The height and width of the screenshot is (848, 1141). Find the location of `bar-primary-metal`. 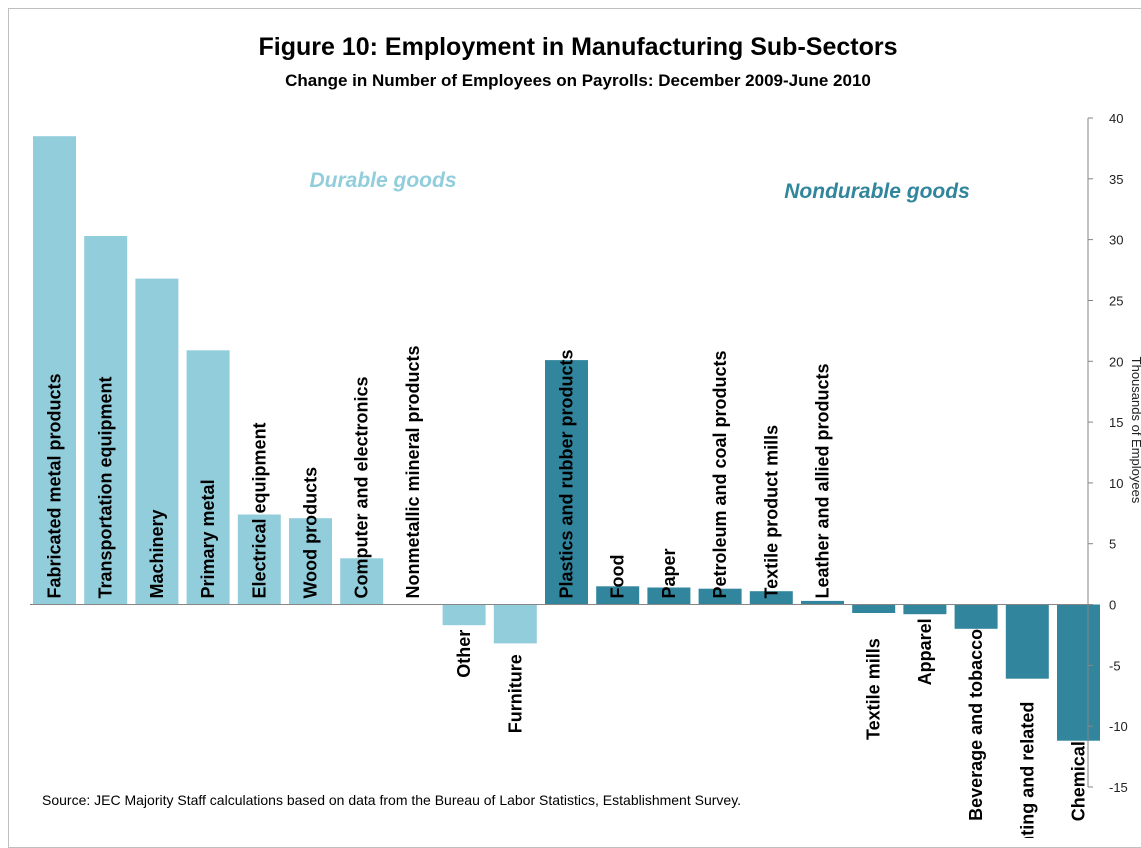

bar-primary-metal is located at coordinates (208, 477).